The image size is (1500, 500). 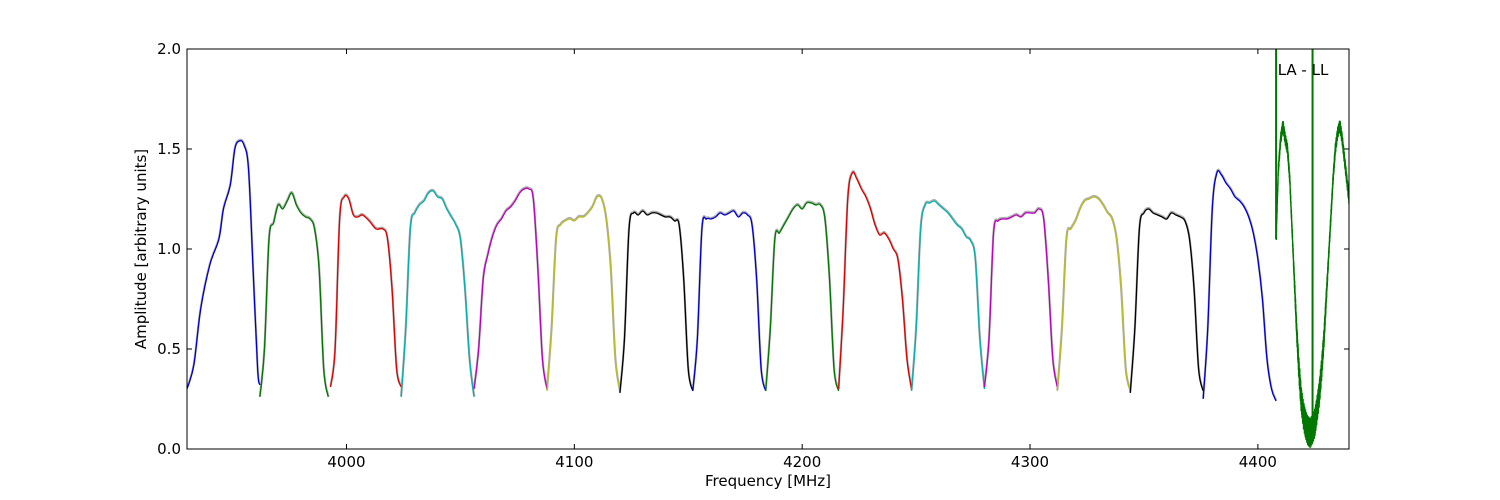 I want to click on x-tick-label: 4100, so click(x=574, y=462).